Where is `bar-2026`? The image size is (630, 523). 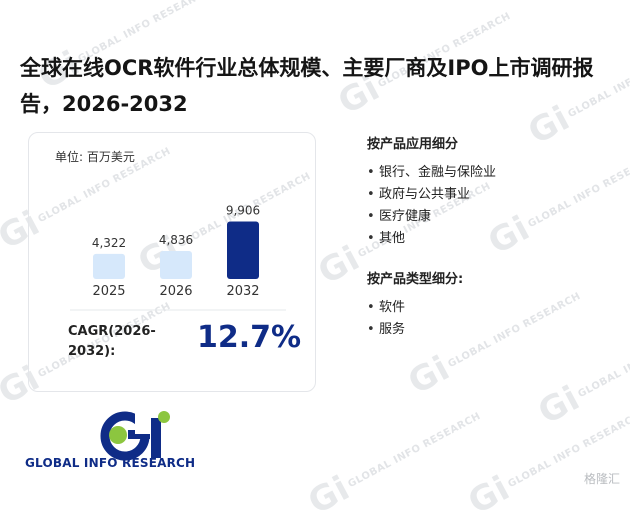 bar-2026 is located at coordinates (176, 264).